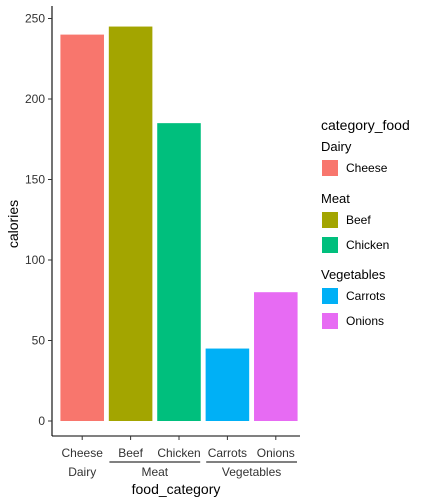  Describe the element at coordinates (227, 384) in the screenshot. I see `bar-carrots` at that location.